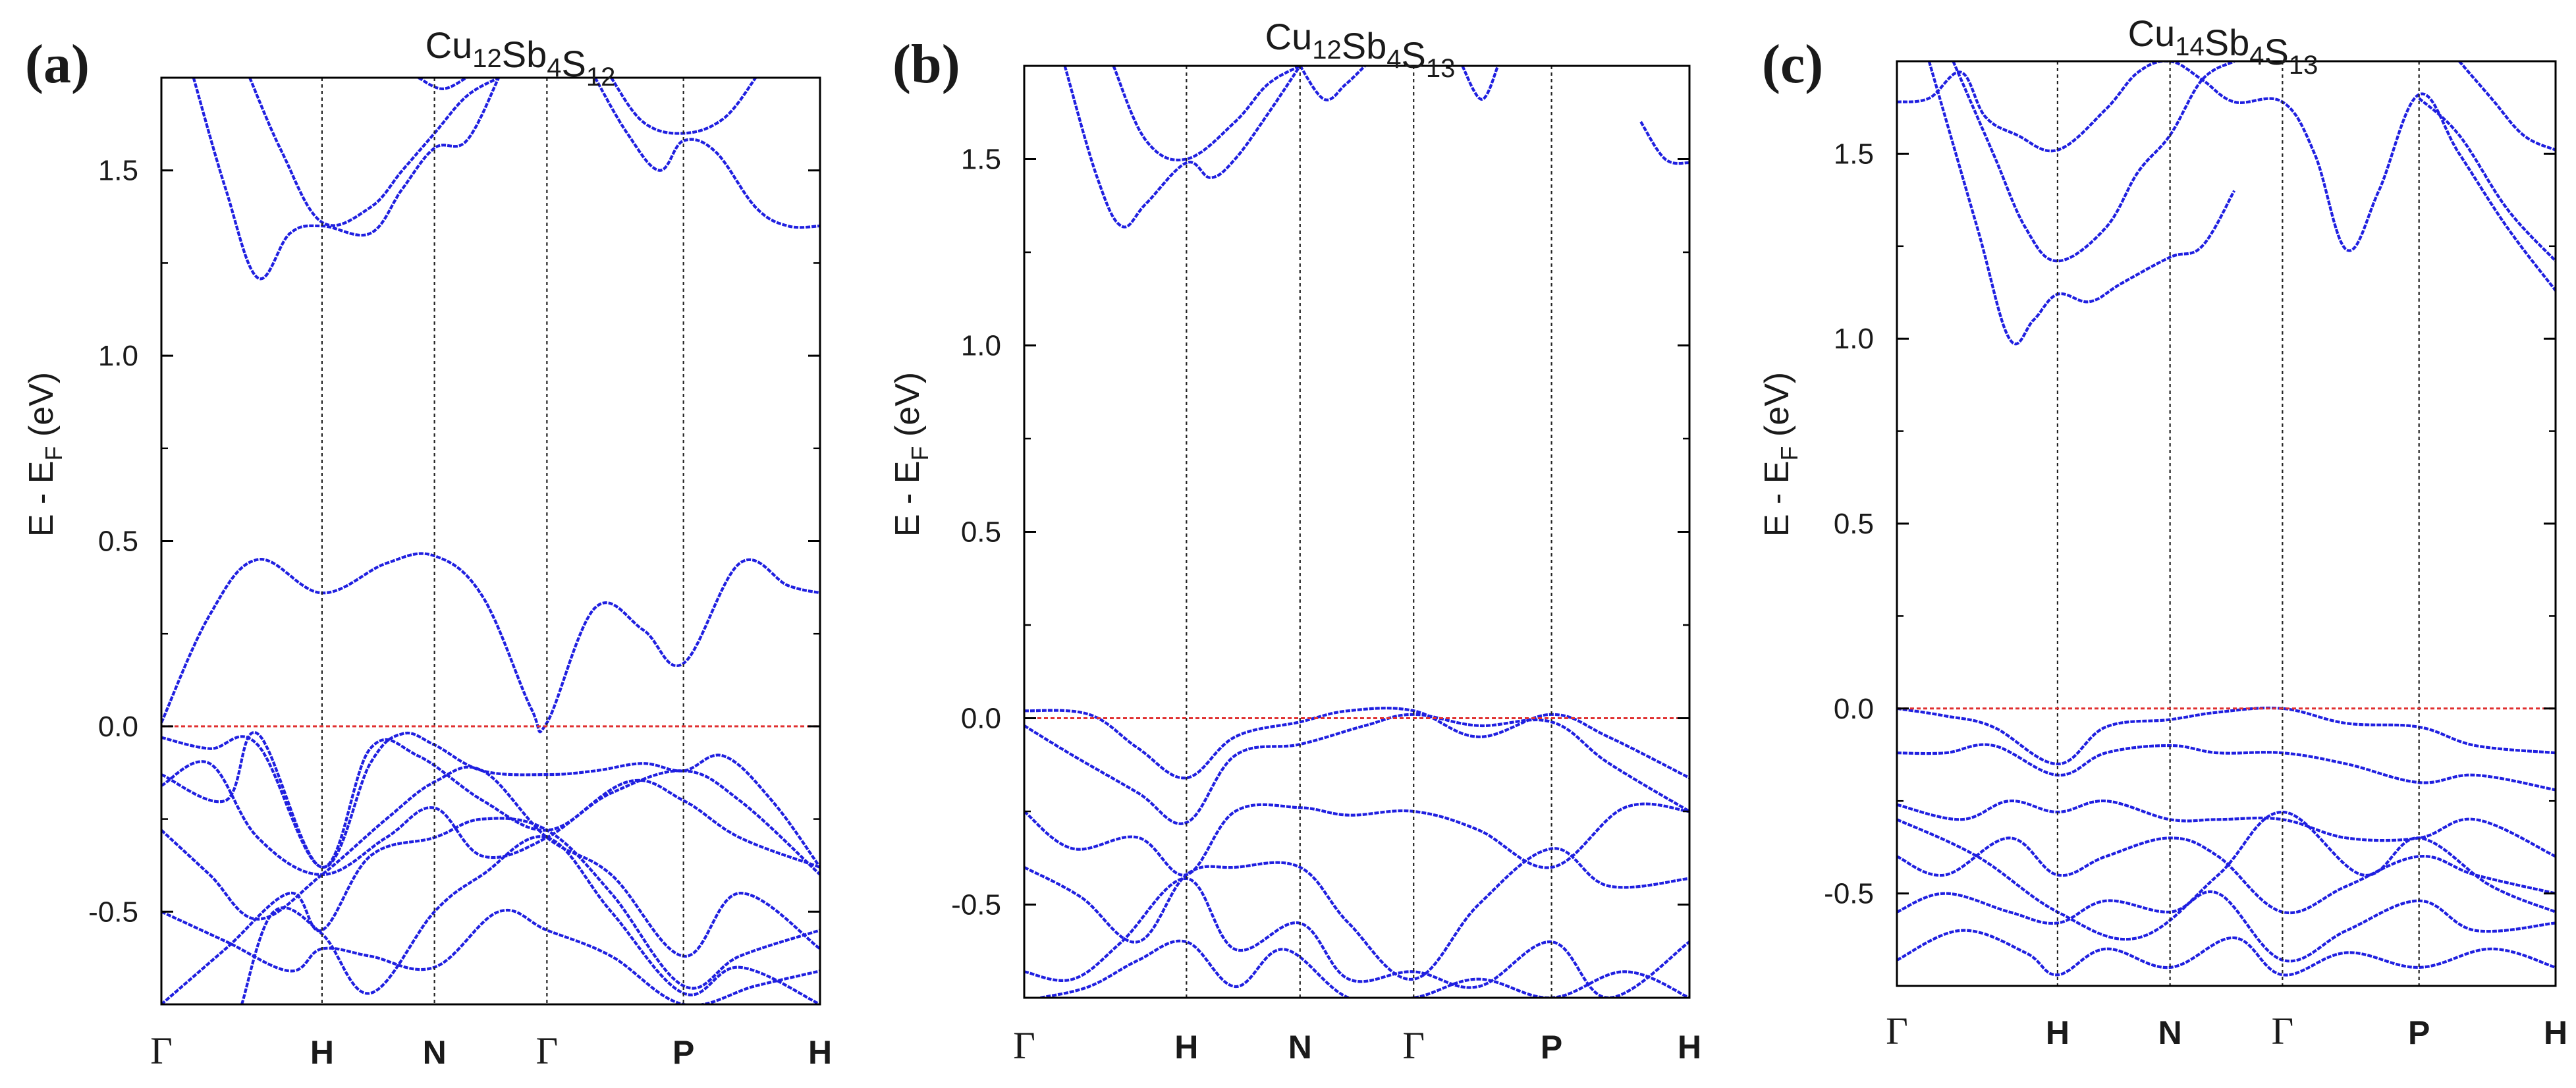 Image resolution: width=2576 pixels, height=1088 pixels. Describe the element at coordinates (57, 64) in the screenshot. I see `panel-label: (a)` at that location.